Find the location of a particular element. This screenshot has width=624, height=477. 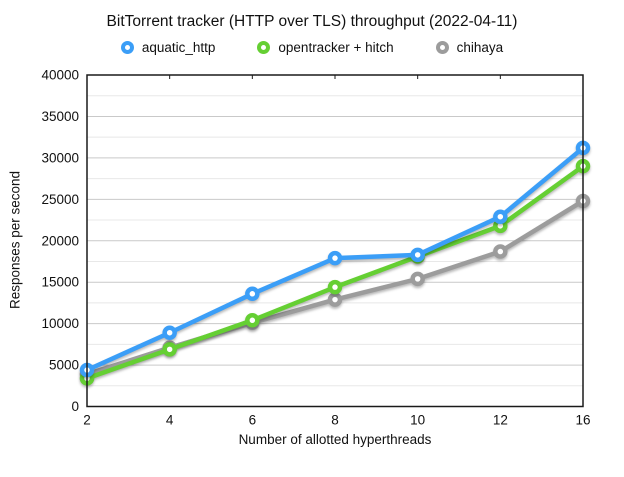

chihaya-marker-icon is located at coordinates (442, 47).